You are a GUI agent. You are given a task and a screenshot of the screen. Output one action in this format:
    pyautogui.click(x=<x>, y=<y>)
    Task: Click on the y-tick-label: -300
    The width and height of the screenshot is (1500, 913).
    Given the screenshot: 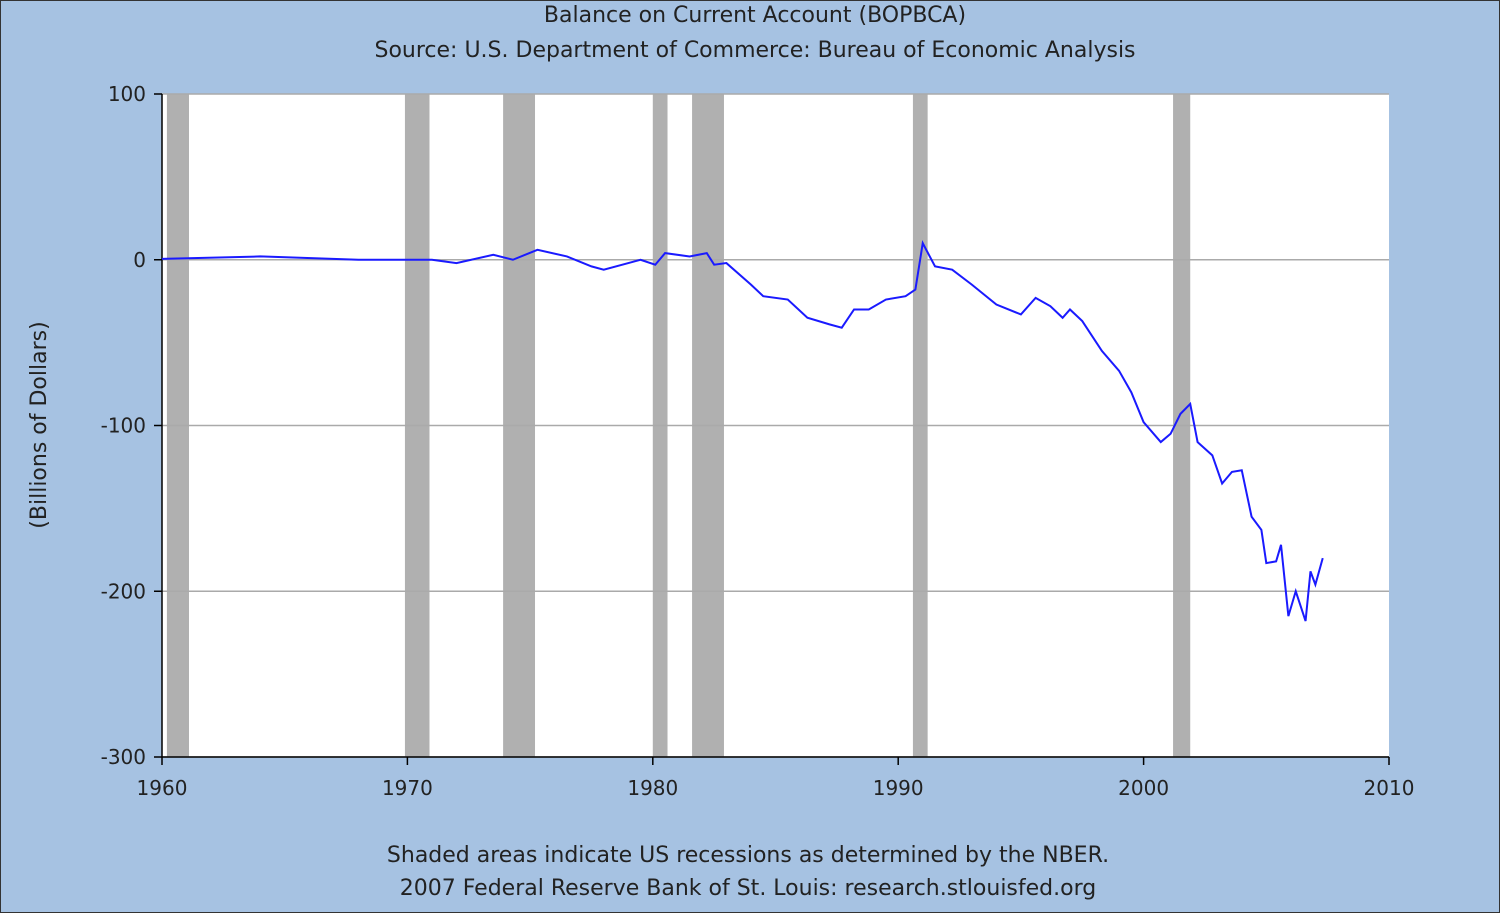 What is the action you would take?
    pyautogui.click(x=123, y=757)
    